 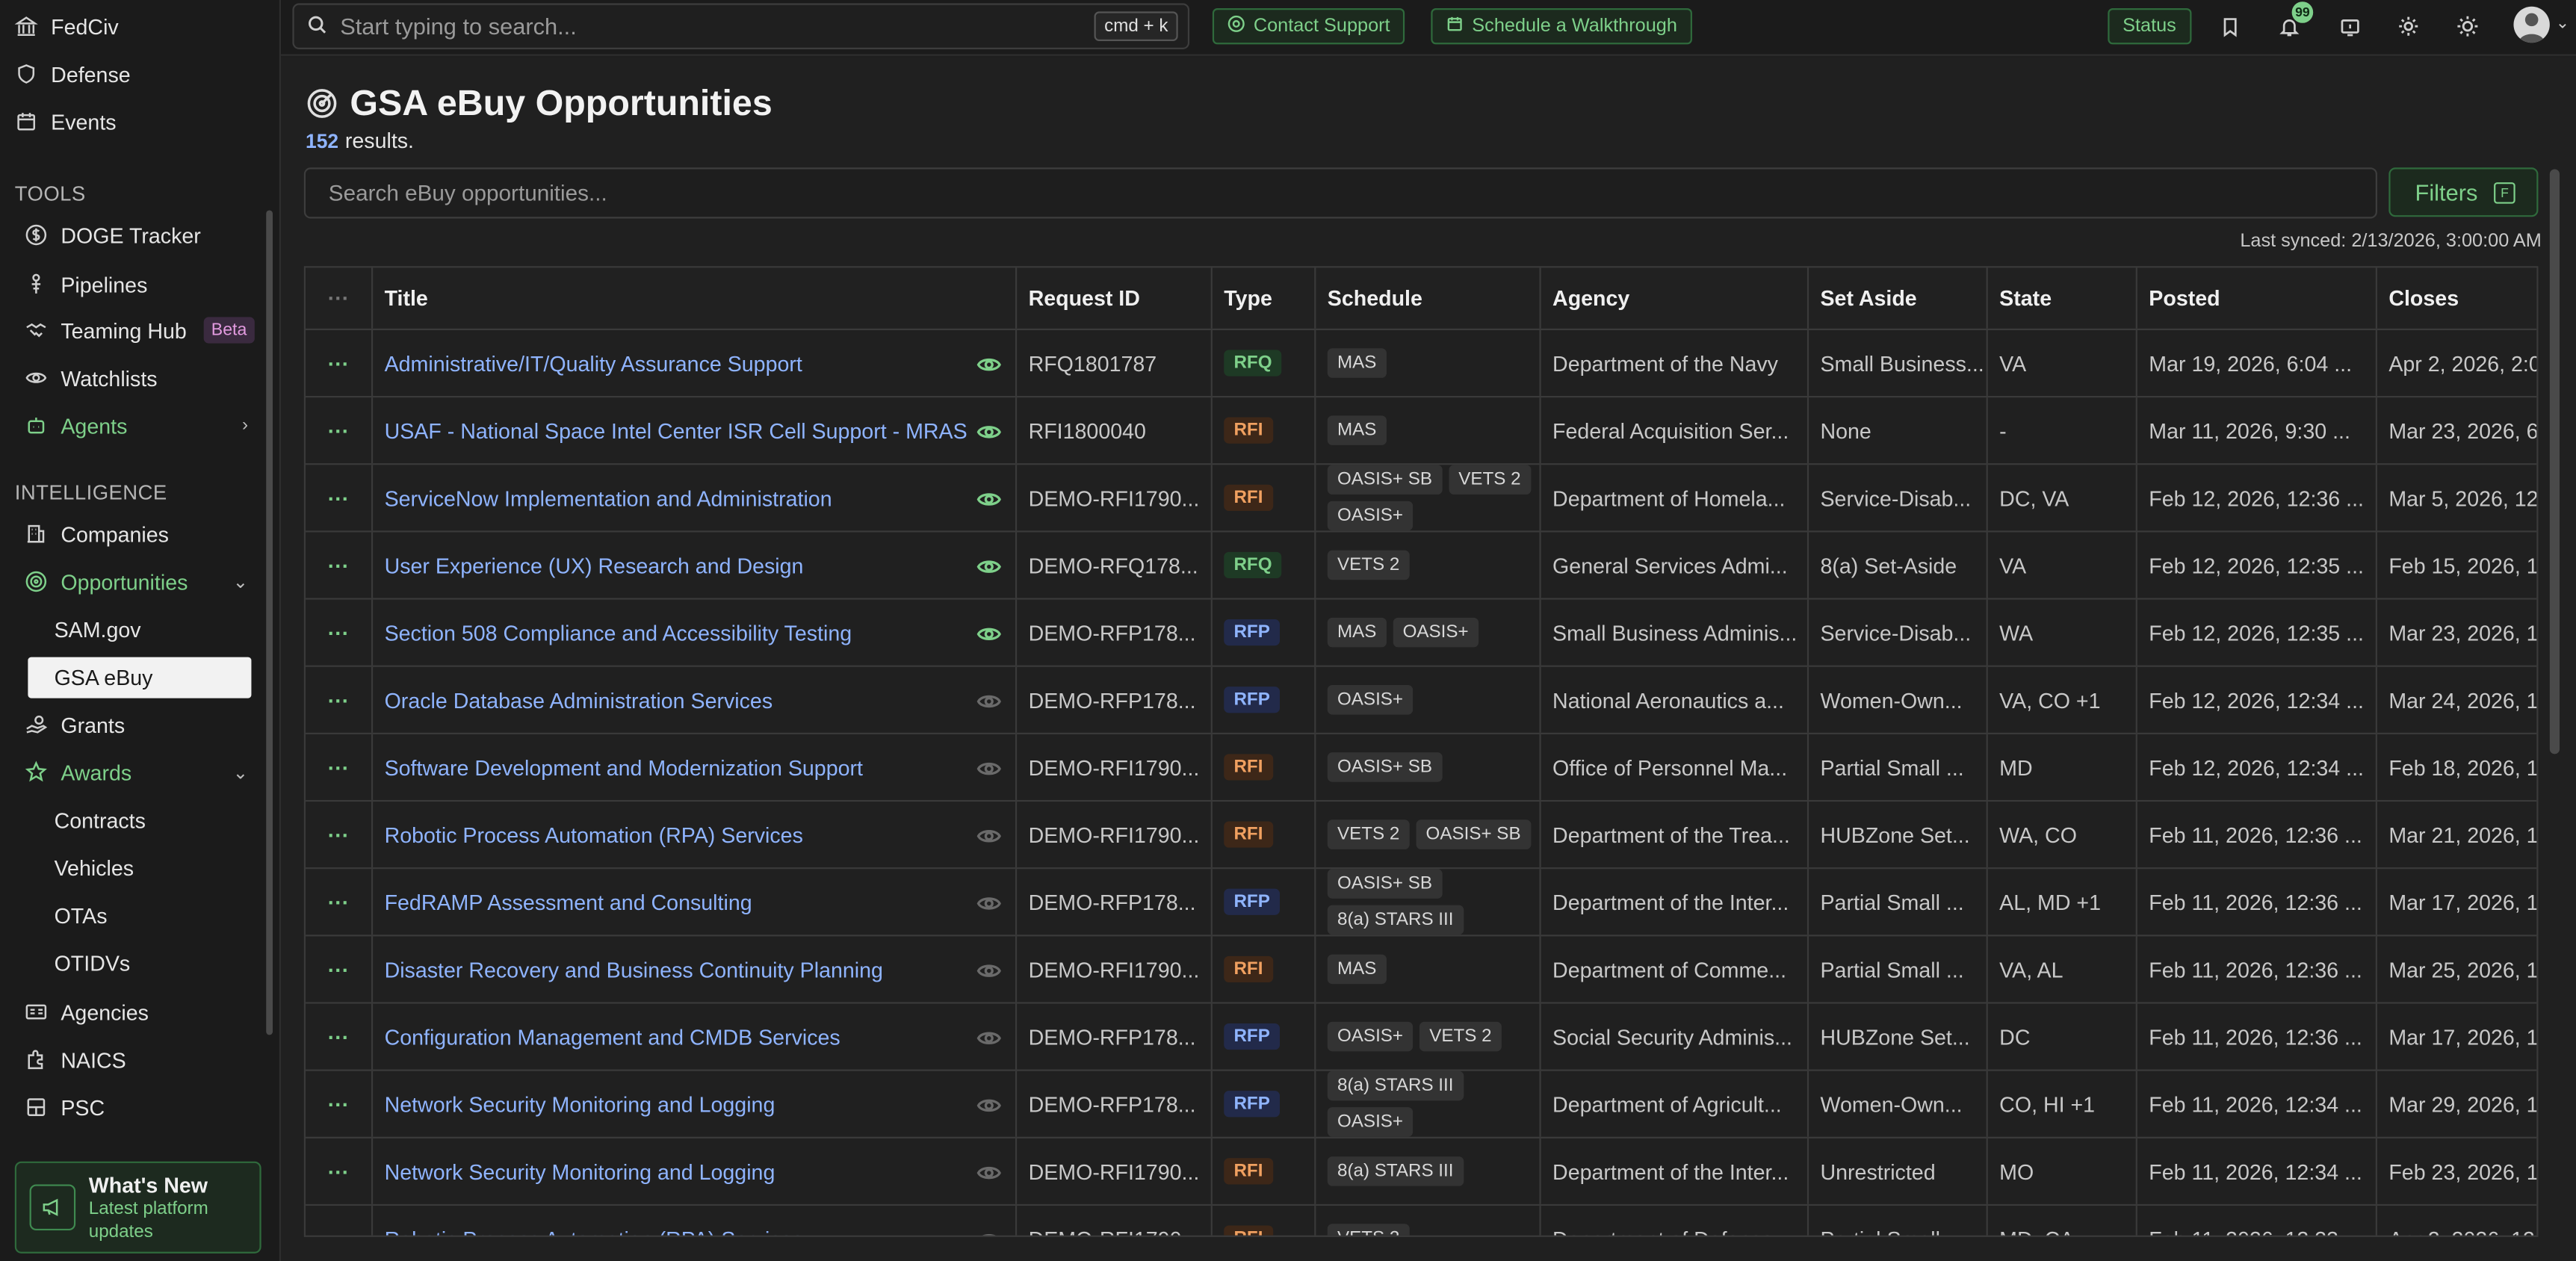 What do you see at coordinates (1264, 298) in the screenshot?
I see `column-header-type: Type` at bounding box center [1264, 298].